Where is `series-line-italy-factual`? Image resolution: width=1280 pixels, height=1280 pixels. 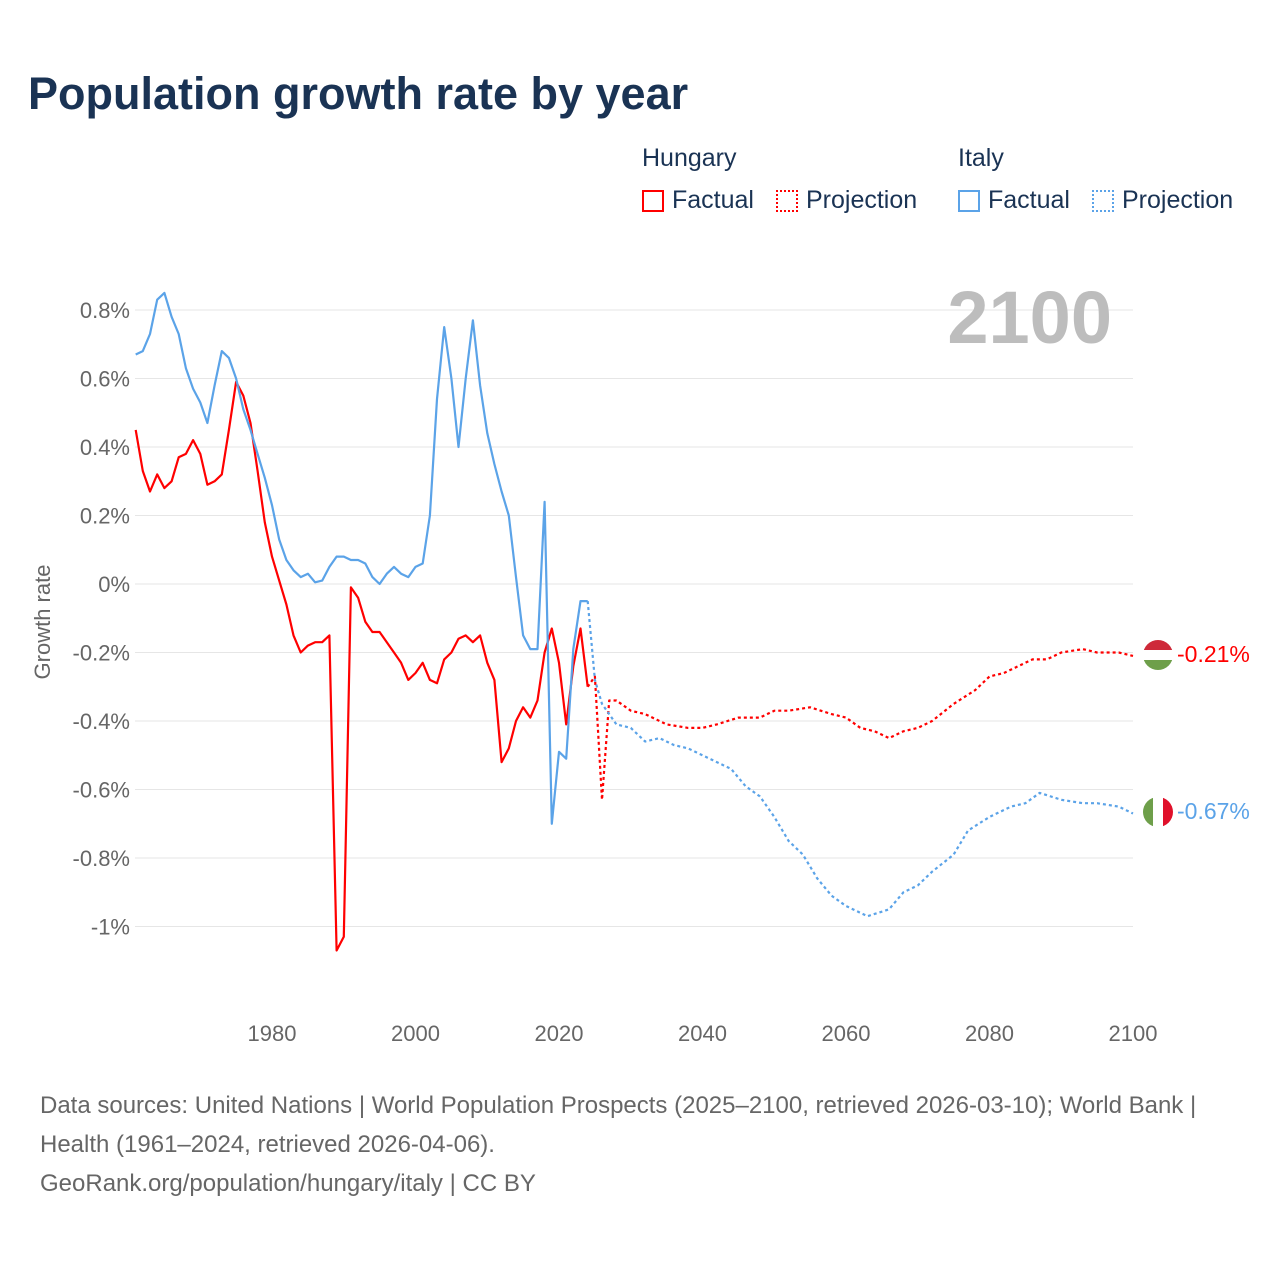
series-line-italy-factual is located at coordinates (361, 558).